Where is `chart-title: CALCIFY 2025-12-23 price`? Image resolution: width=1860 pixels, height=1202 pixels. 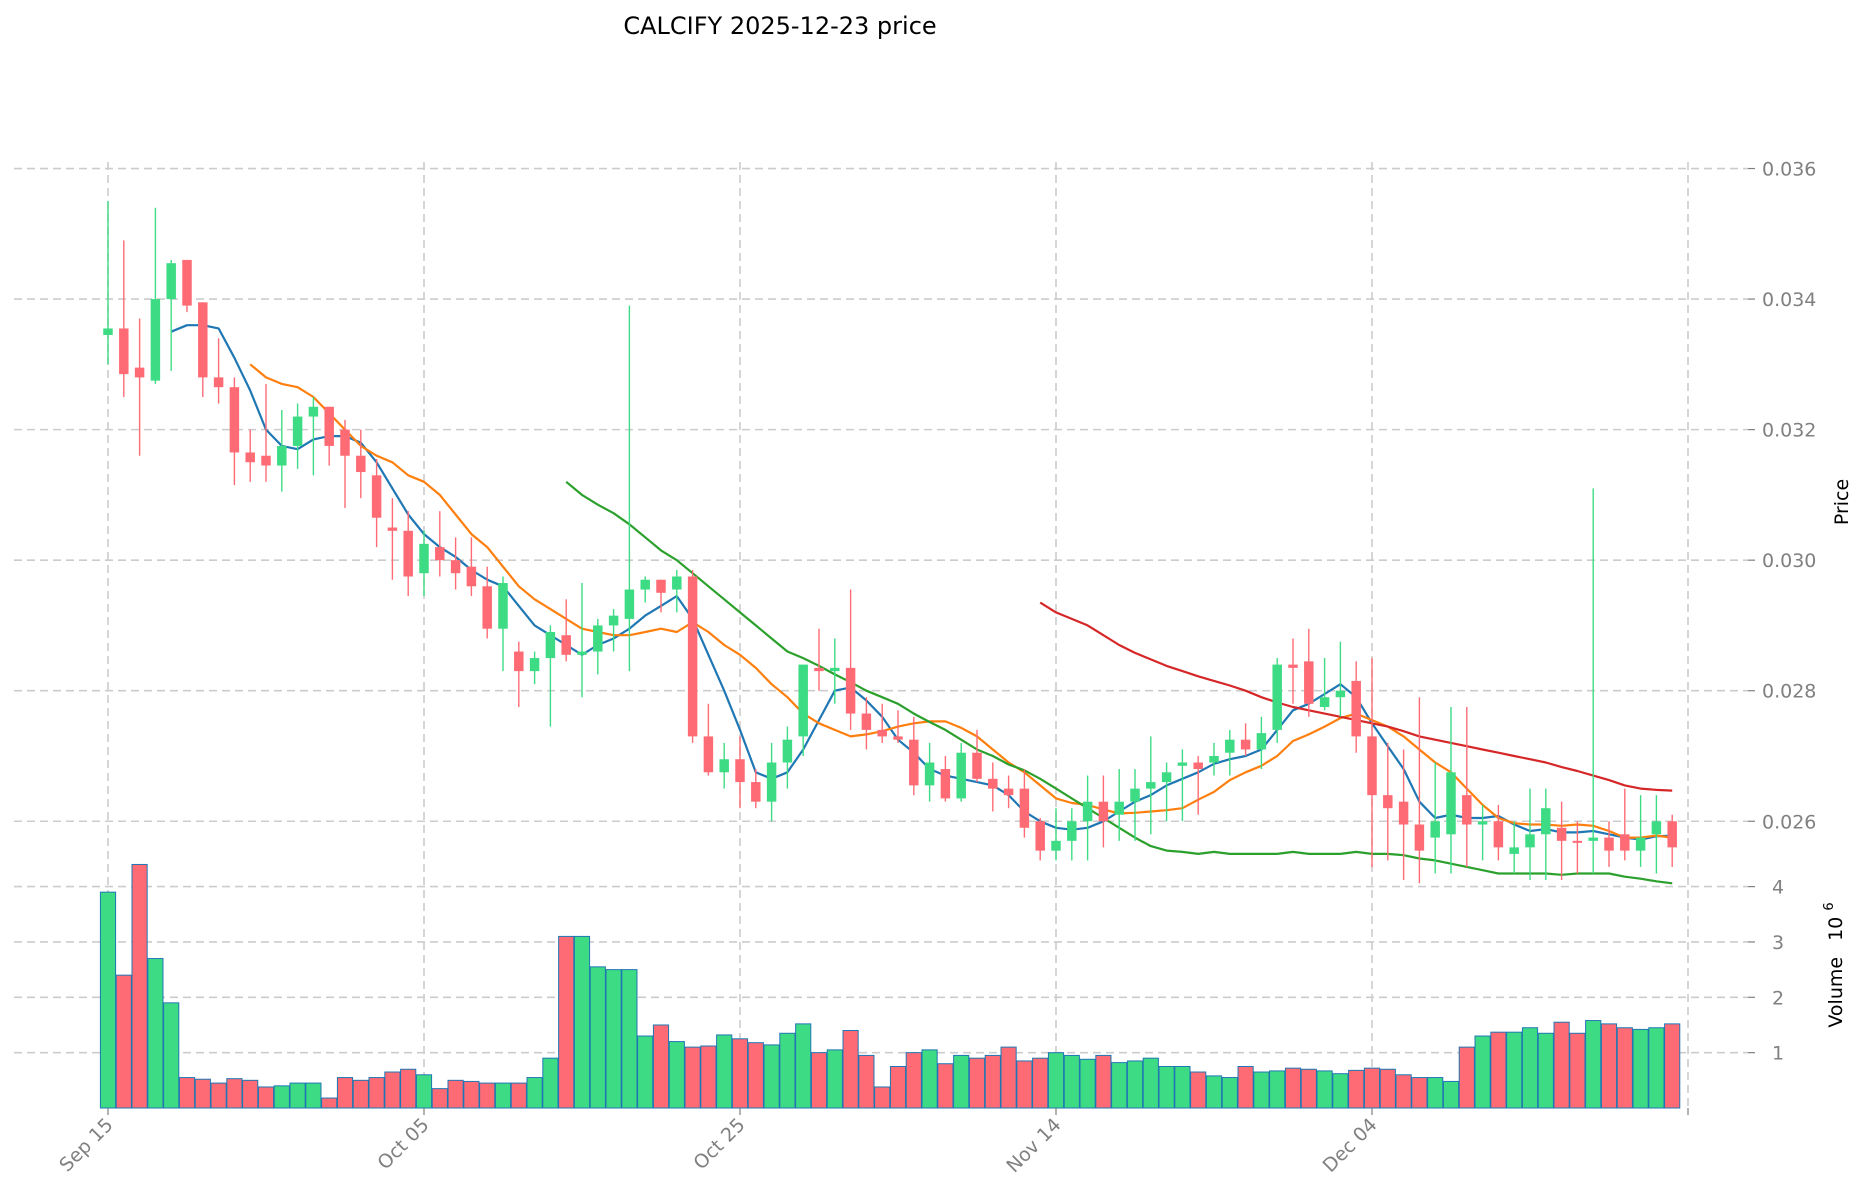 chart-title: CALCIFY 2025-12-23 price is located at coordinates (779, 26).